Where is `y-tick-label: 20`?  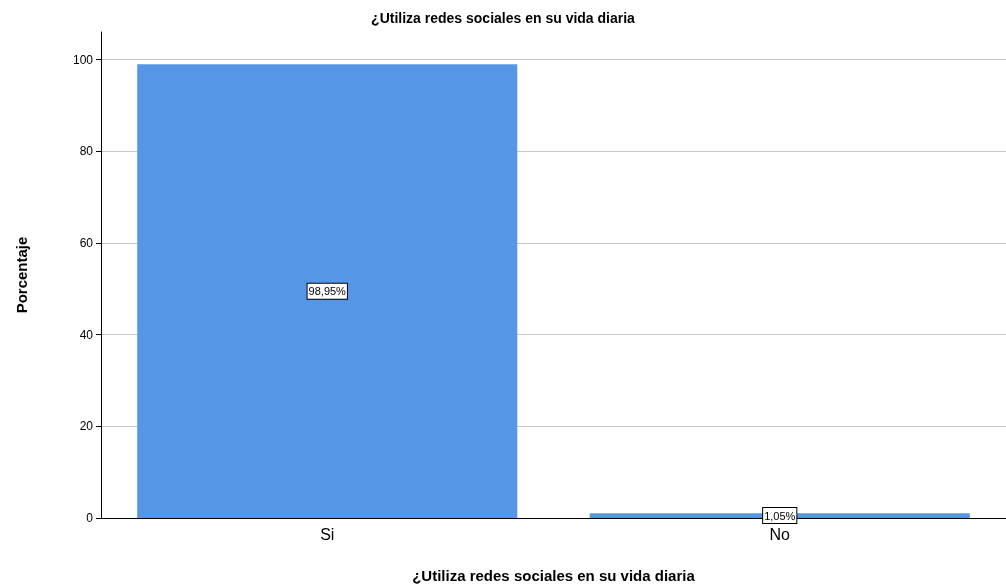 y-tick-label: 20 is located at coordinates (86, 426).